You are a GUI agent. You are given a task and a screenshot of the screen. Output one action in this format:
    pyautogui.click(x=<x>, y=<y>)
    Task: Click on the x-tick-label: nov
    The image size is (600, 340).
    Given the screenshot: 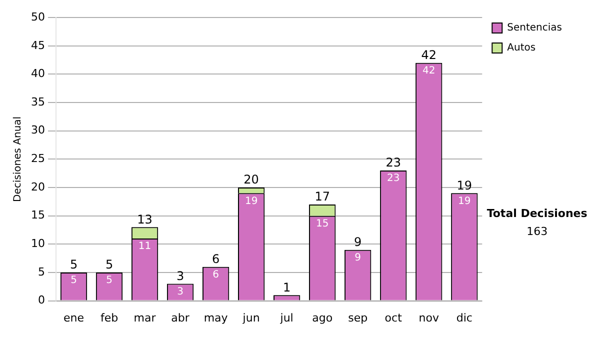 What is the action you would take?
    pyautogui.click(x=429, y=317)
    